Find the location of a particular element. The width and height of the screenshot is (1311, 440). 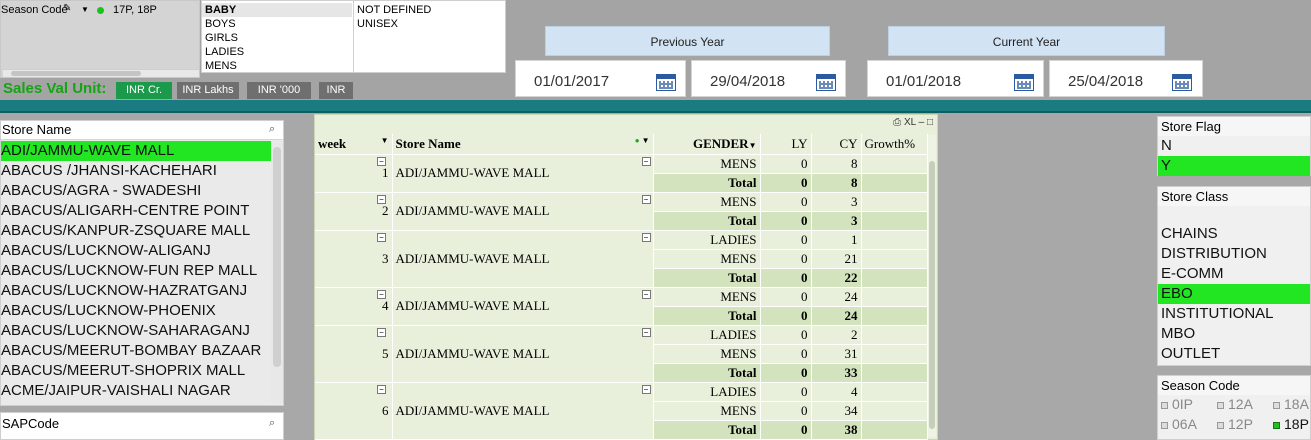

store-name-item: ABACUS/LUCKNOW-PHOENIX is located at coordinates (108, 310).